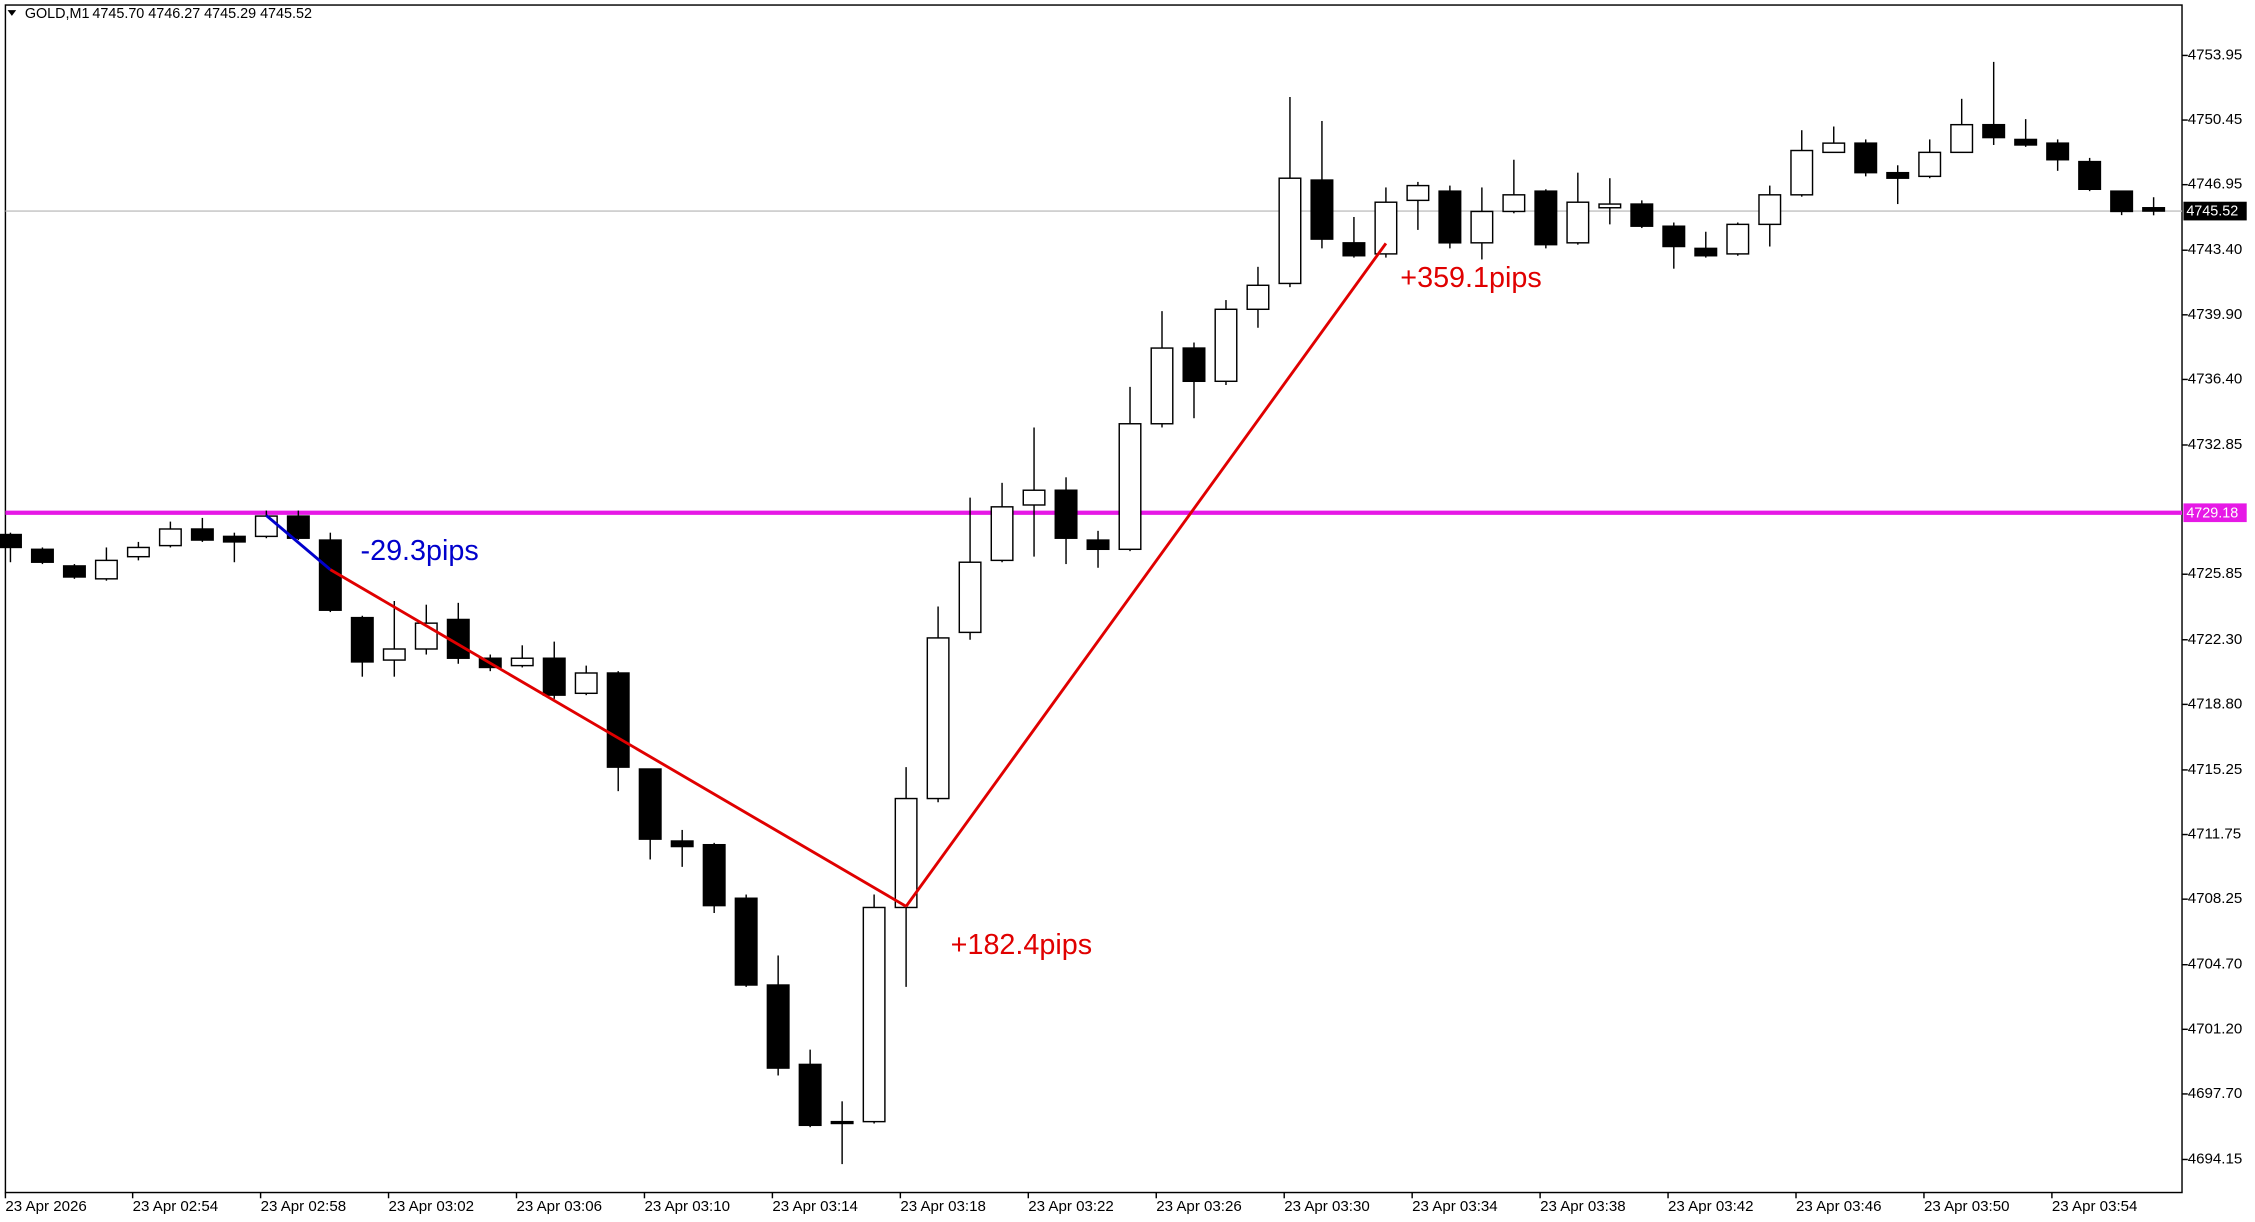  I want to click on y-tick-label: 4704.70, so click(2215, 964).